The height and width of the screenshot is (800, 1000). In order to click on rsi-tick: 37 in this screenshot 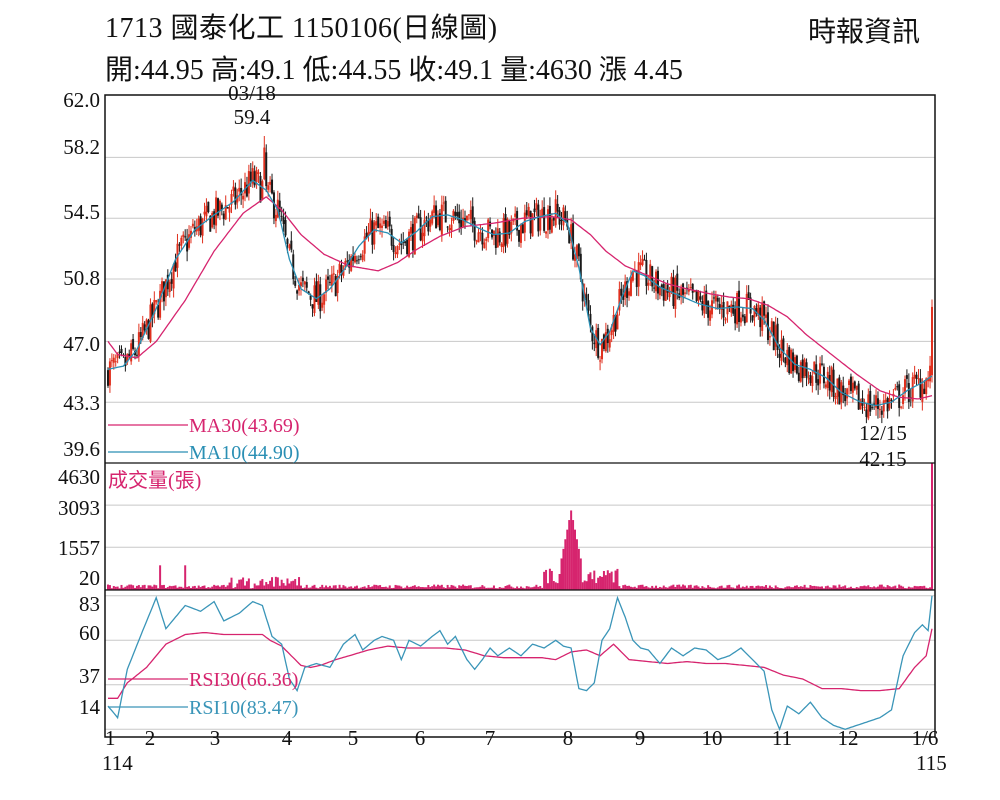, I will do `click(89, 676)`.